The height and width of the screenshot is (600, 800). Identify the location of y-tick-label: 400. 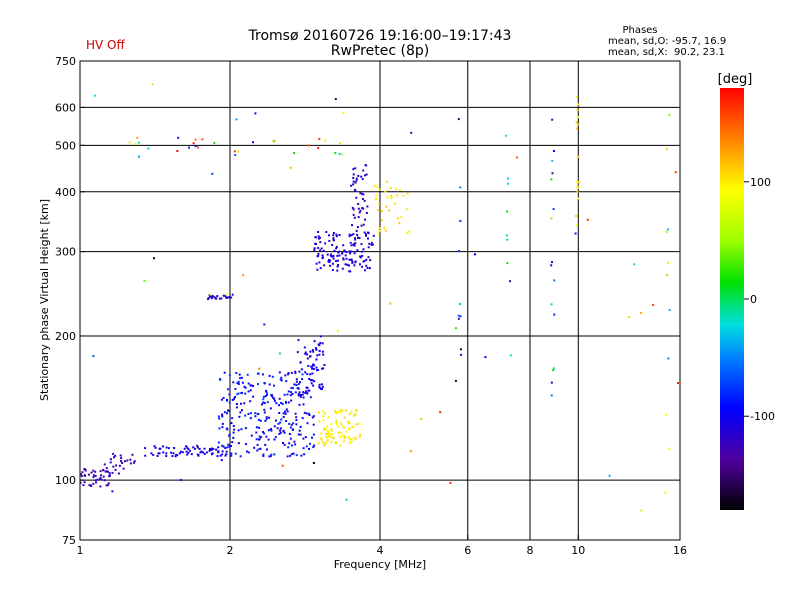
(65, 192).